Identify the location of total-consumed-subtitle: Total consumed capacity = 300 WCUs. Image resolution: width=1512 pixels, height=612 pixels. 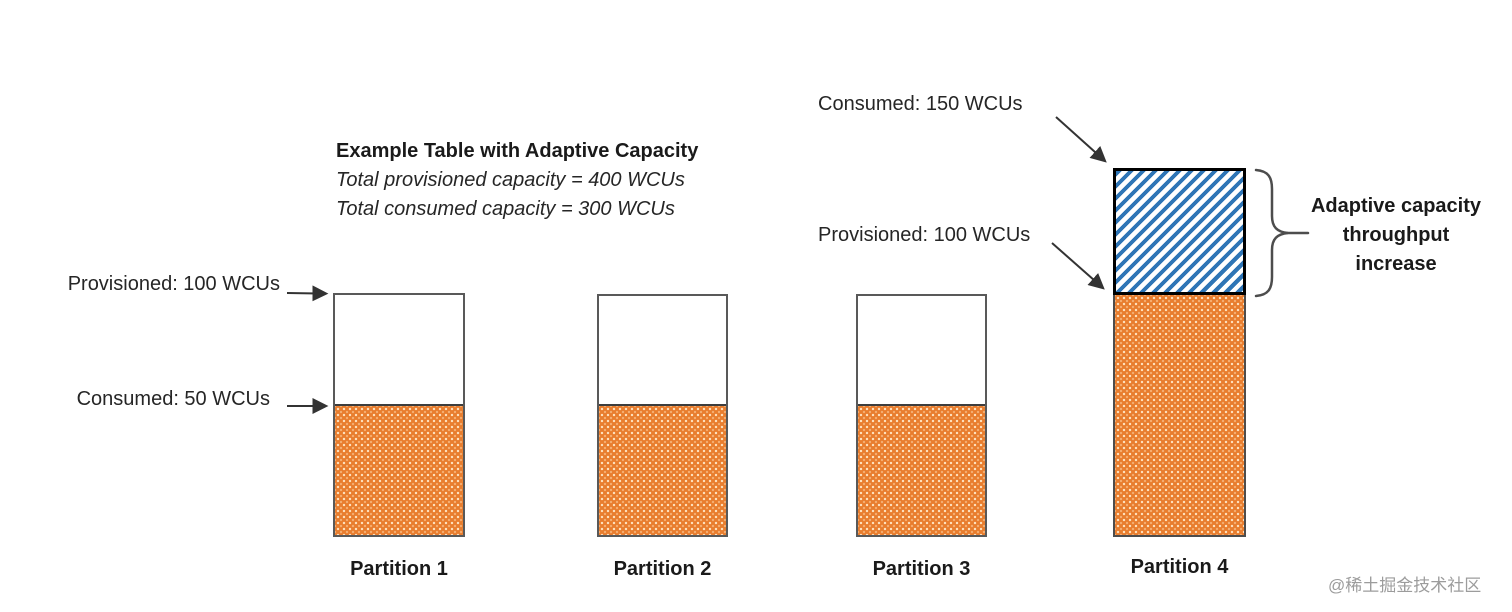
(505, 209).